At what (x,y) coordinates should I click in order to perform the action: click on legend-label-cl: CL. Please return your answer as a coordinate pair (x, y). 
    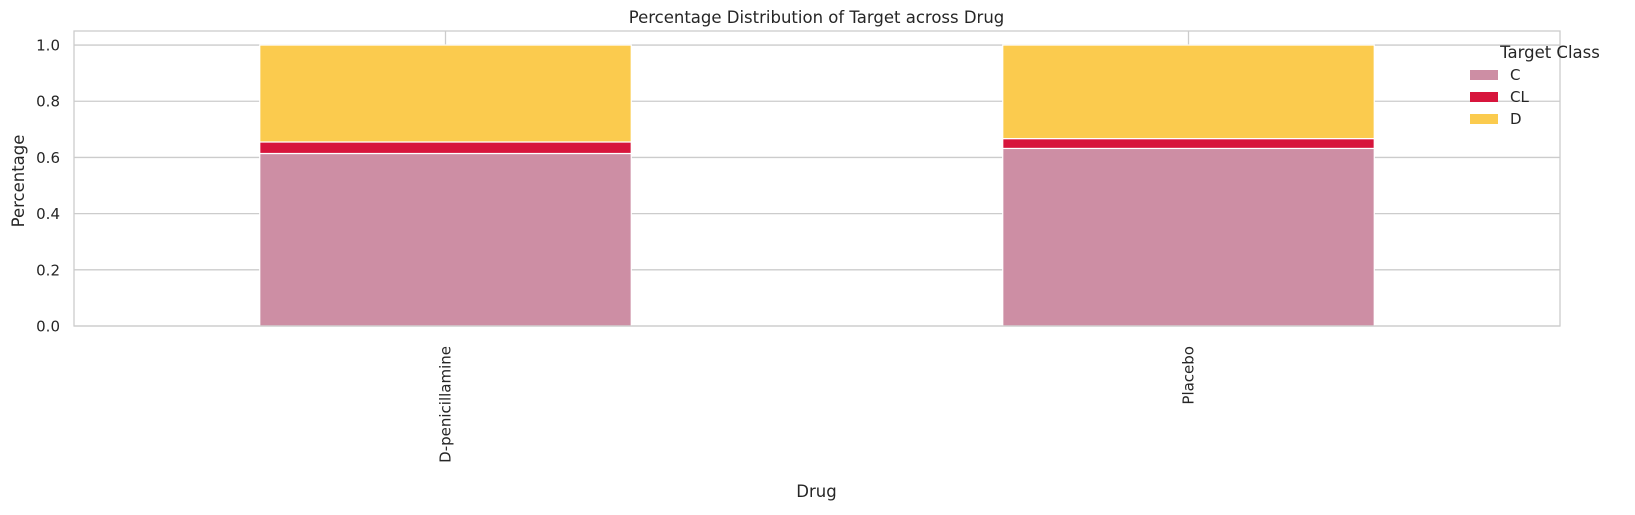
    Looking at the image, I should click on (1519, 97).